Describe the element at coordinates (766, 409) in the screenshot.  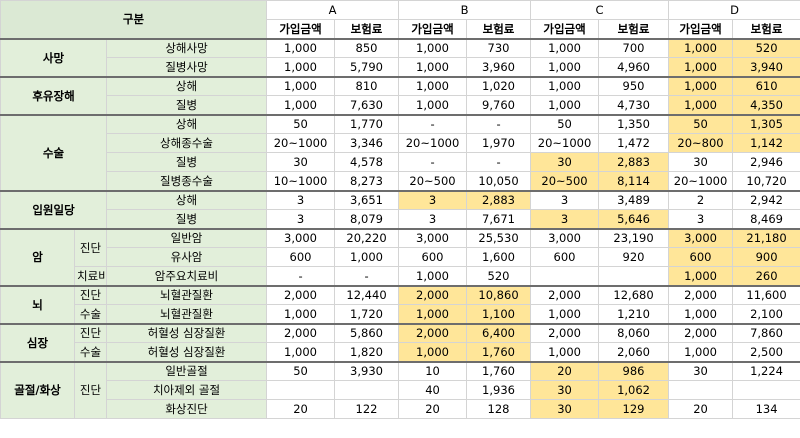
I see `premium-cell: 134` at that location.